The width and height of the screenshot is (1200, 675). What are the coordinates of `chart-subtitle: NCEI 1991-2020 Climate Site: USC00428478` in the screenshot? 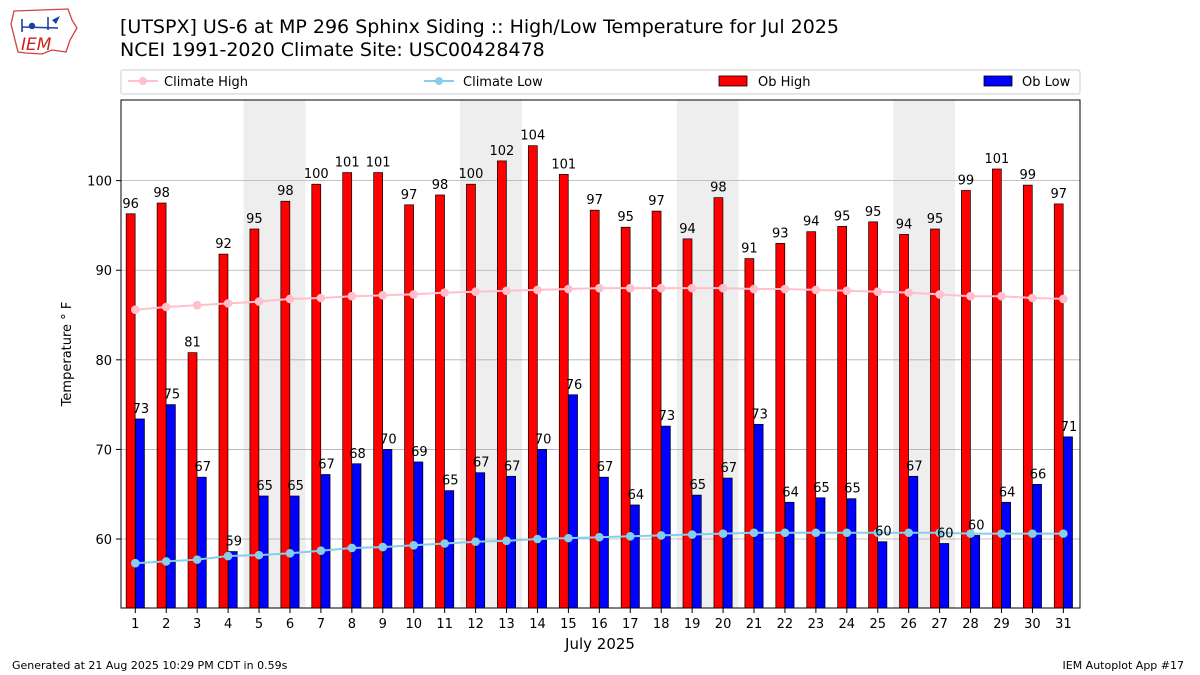 It's located at (332, 50).